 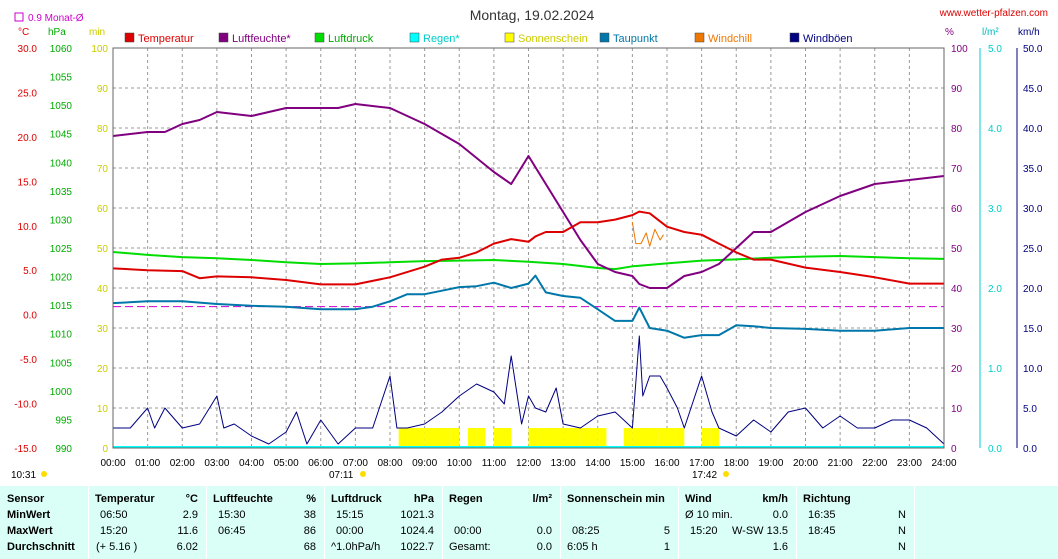 I want to click on pressure-tick-label: 1060, so click(x=61, y=49).